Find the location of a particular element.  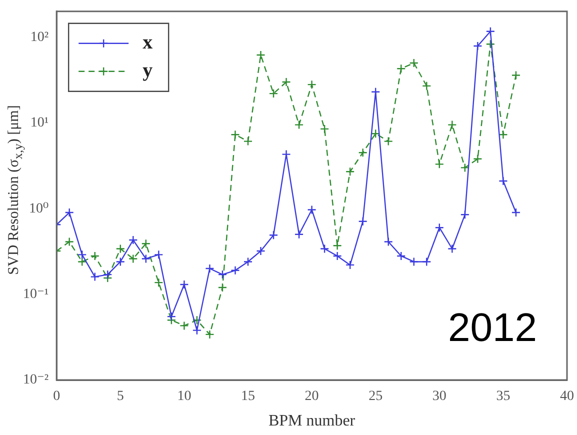

x-tick-label: 0 is located at coordinates (56, 396).